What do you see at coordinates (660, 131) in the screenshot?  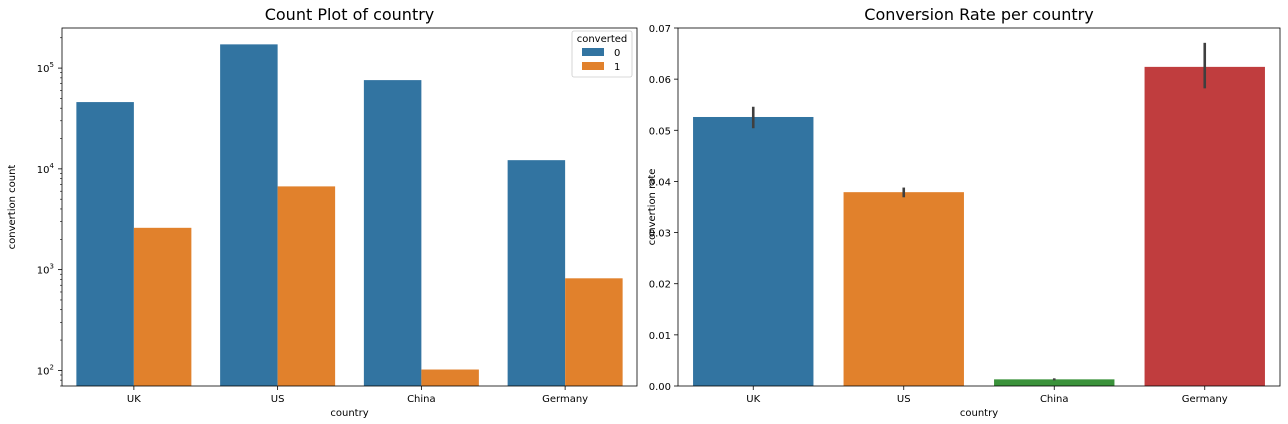 I see `y-tick-label: 0.05` at bounding box center [660, 131].